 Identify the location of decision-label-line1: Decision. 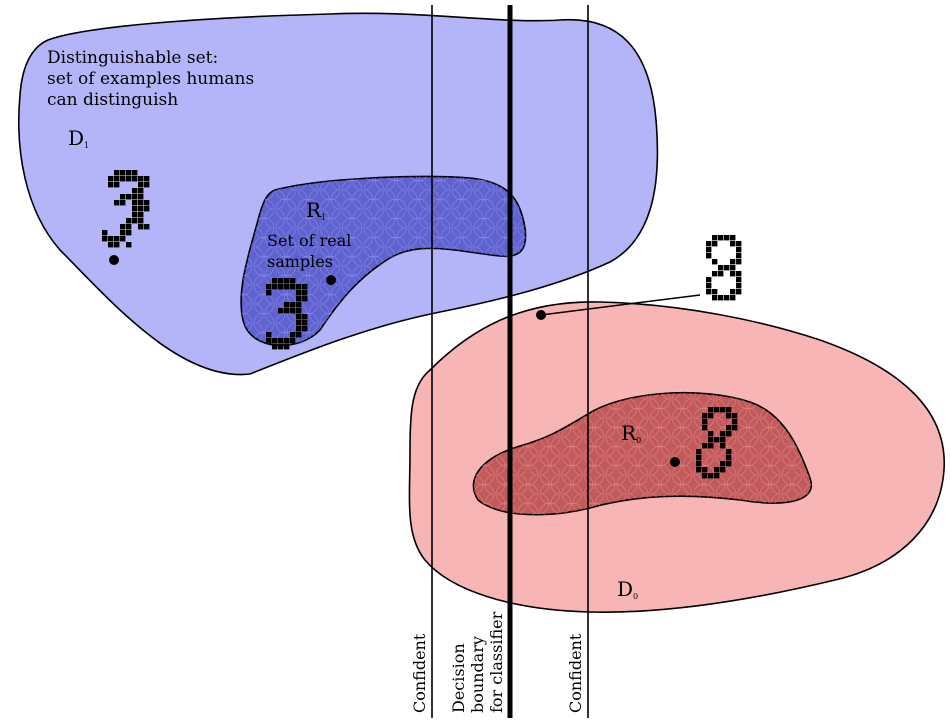
(458, 678).